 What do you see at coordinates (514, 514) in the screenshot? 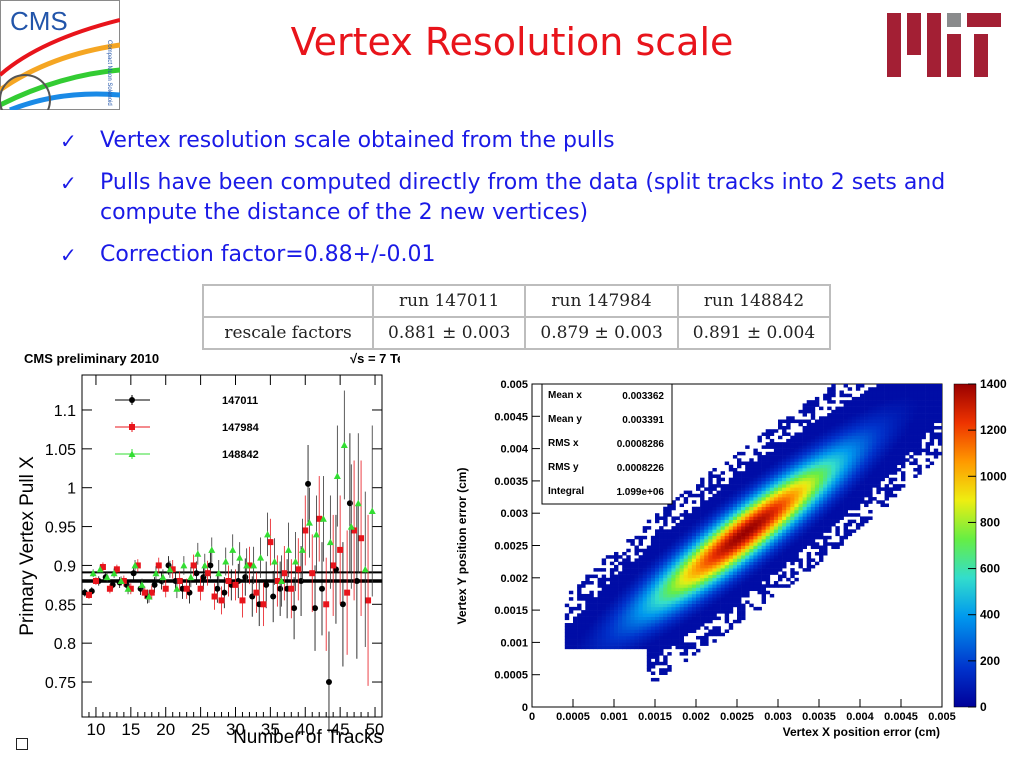
I see `y-tick-label: 0.003` at bounding box center [514, 514].